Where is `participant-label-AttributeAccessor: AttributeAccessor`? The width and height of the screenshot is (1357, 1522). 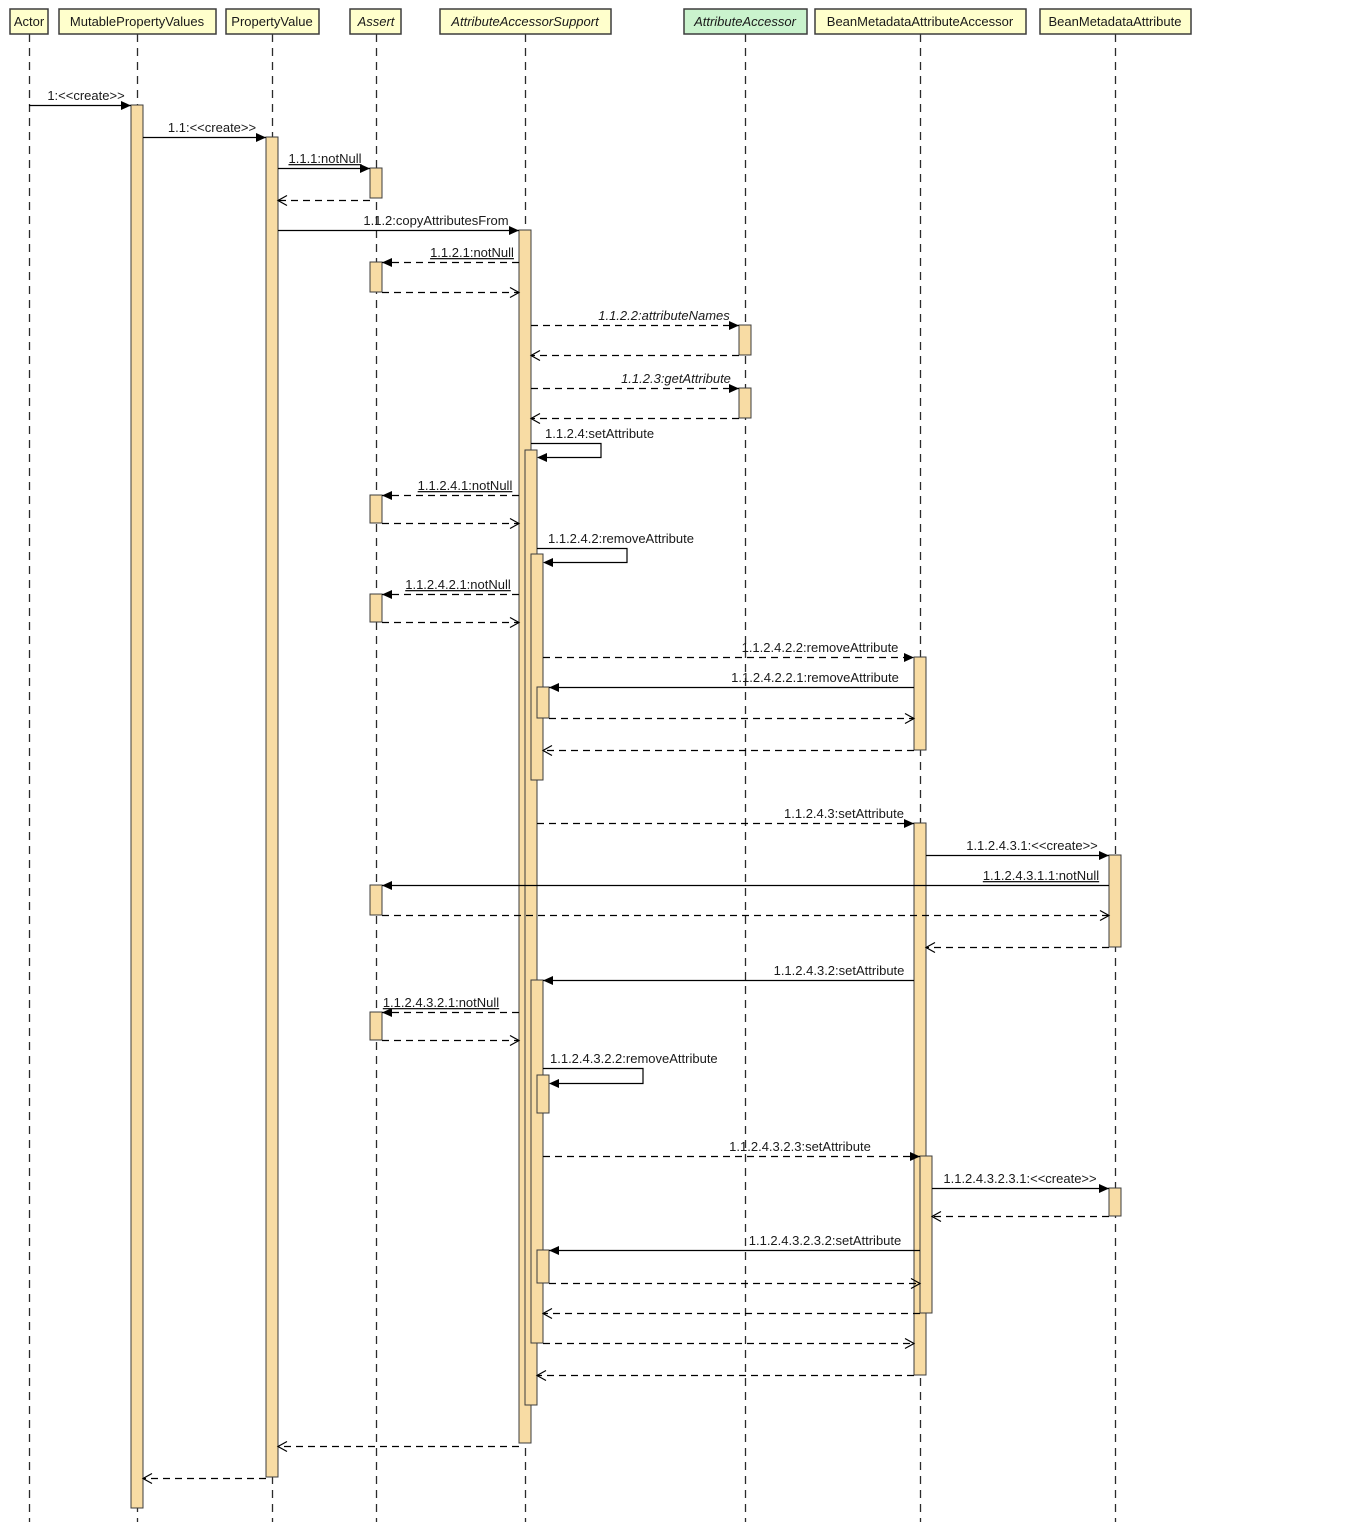 participant-label-AttributeAccessor: AttributeAccessor is located at coordinates (745, 21).